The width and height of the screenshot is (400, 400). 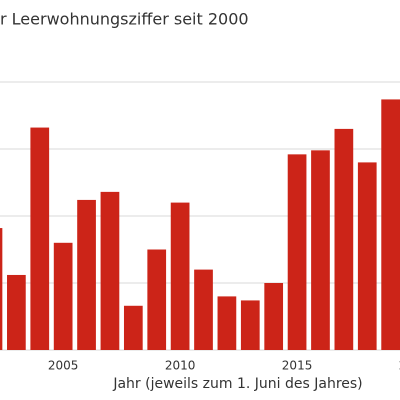 I want to click on x-tick-label: 2015, so click(x=297, y=366).